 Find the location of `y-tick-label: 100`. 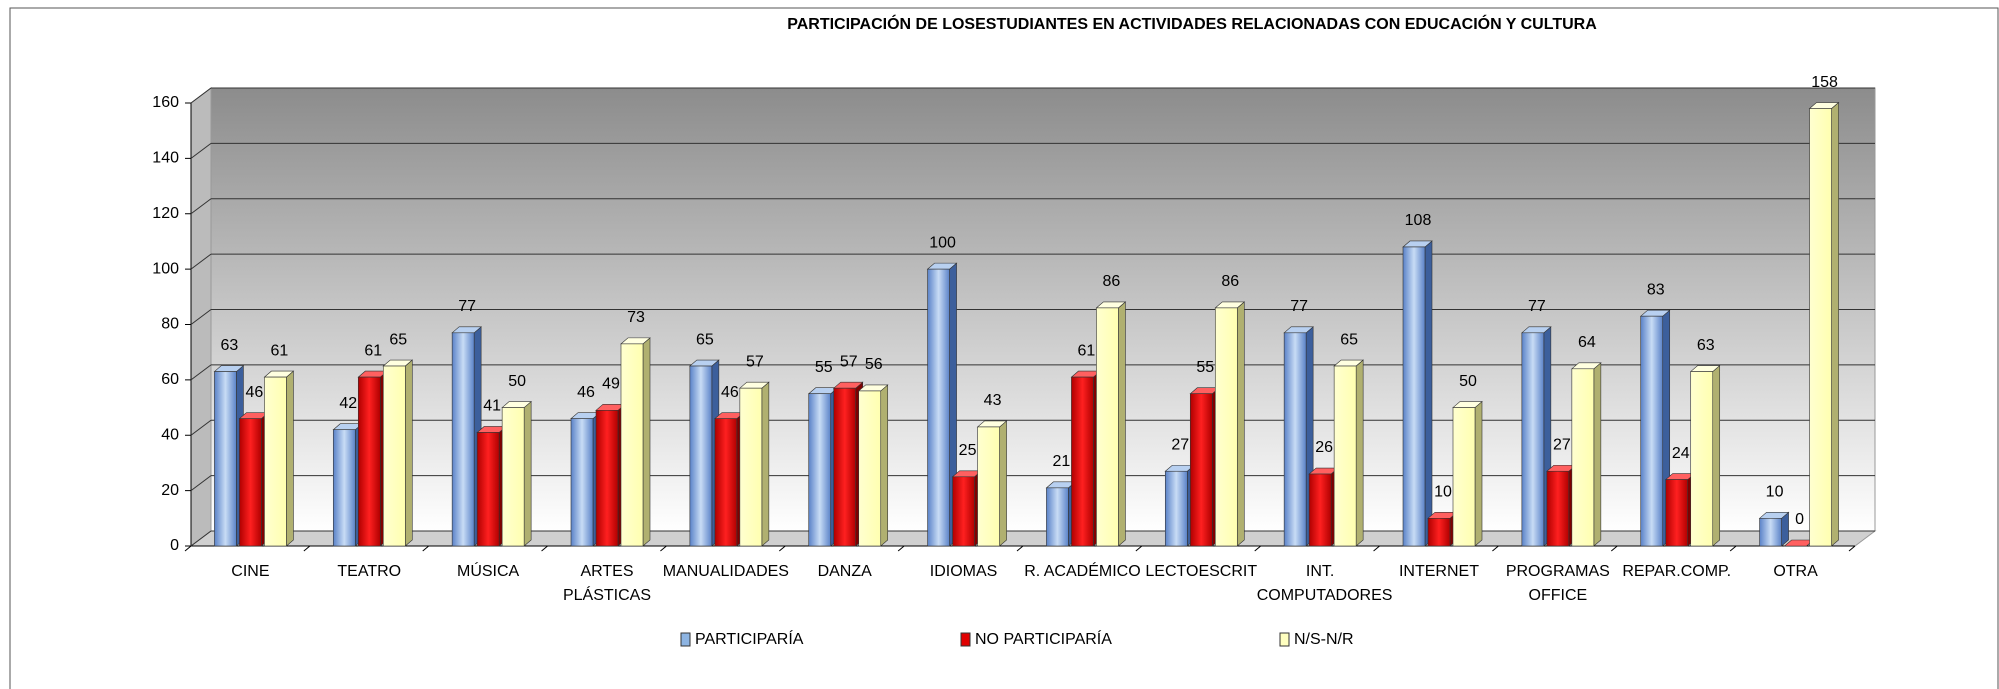

y-tick-label: 100 is located at coordinates (165, 268).